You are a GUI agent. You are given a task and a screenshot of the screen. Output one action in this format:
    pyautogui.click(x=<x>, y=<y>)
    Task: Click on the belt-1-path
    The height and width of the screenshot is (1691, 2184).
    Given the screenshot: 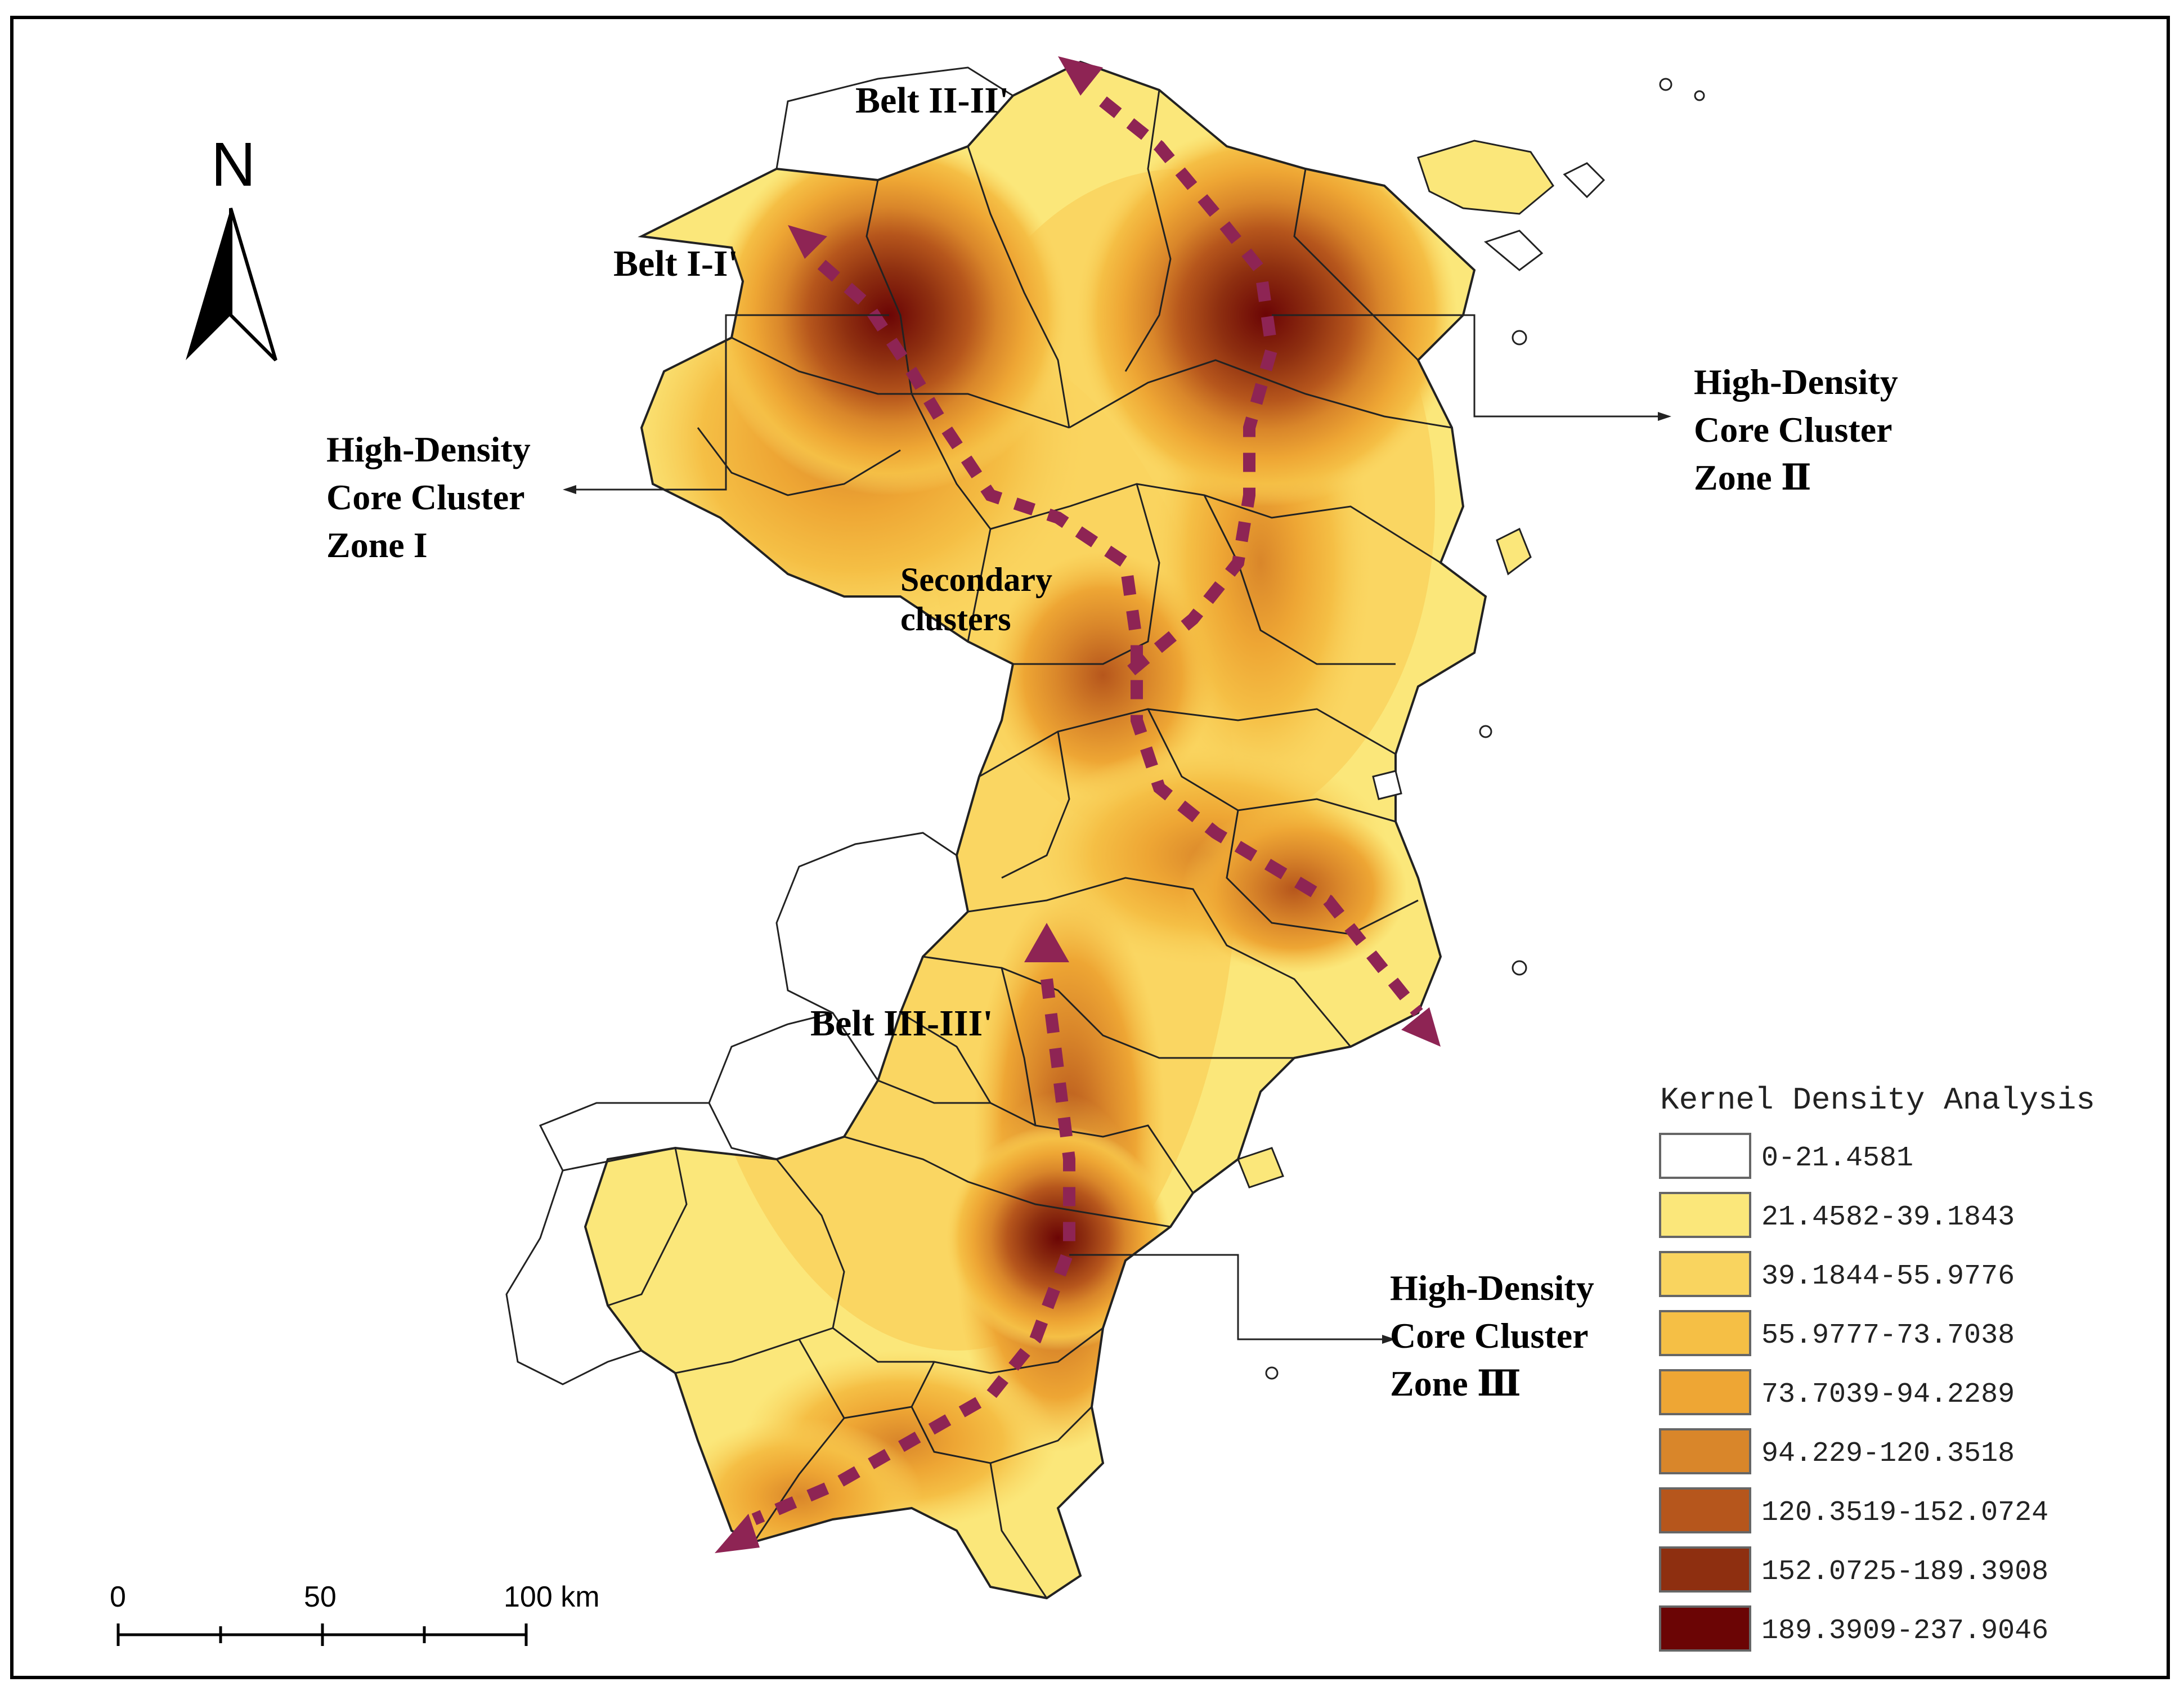 What is the action you would take?
    pyautogui.click(x=1120, y=638)
    